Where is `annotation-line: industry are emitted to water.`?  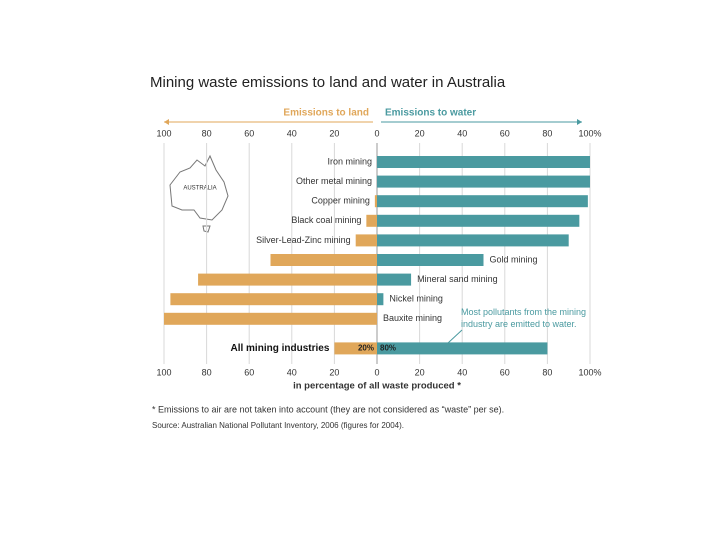 annotation-line: industry are emitted to water. is located at coordinates (519, 324).